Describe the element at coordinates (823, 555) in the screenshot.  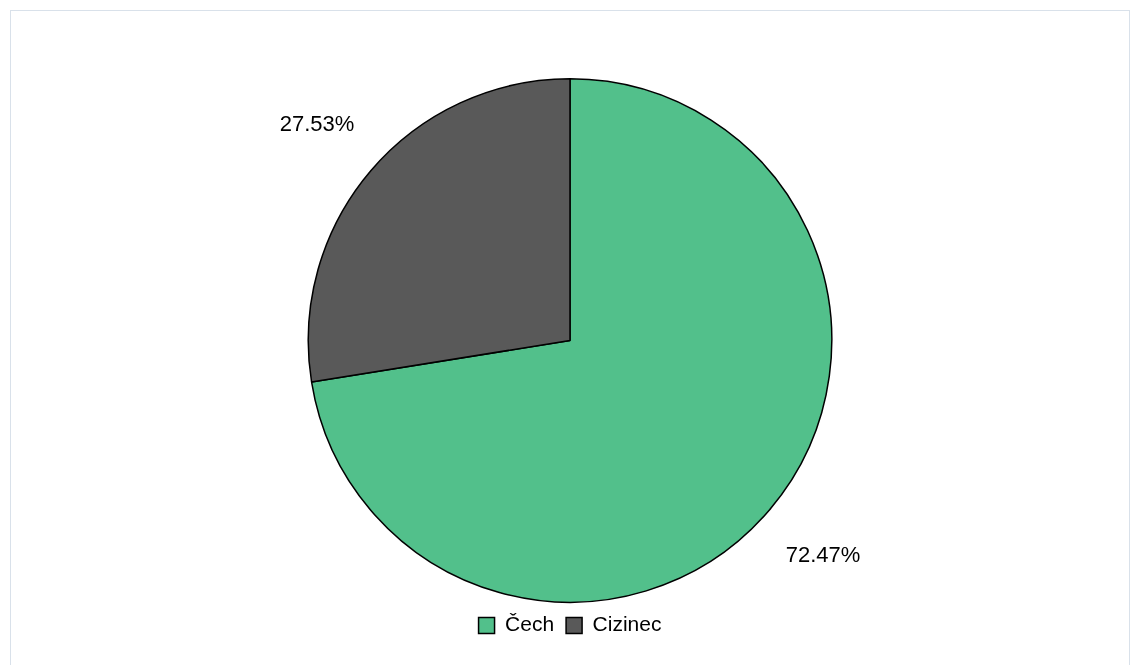
I see `data-label: 72.47%` at that location.